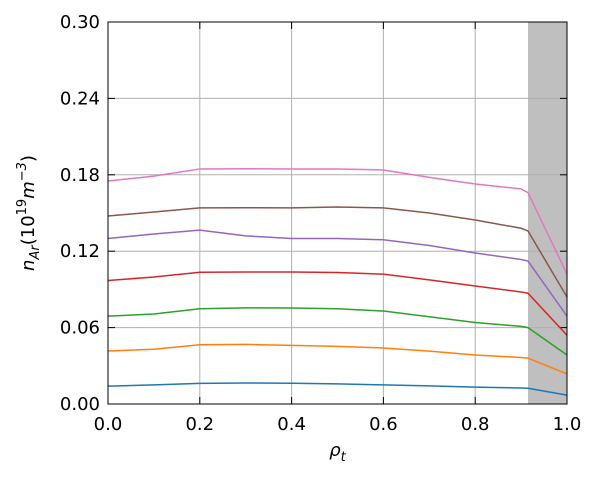 The height and width of the screenshot is (480, 600). Describe the element at coordinates (28, 265) in the screenshot. I see `y-axis-label-part: n` at that location.